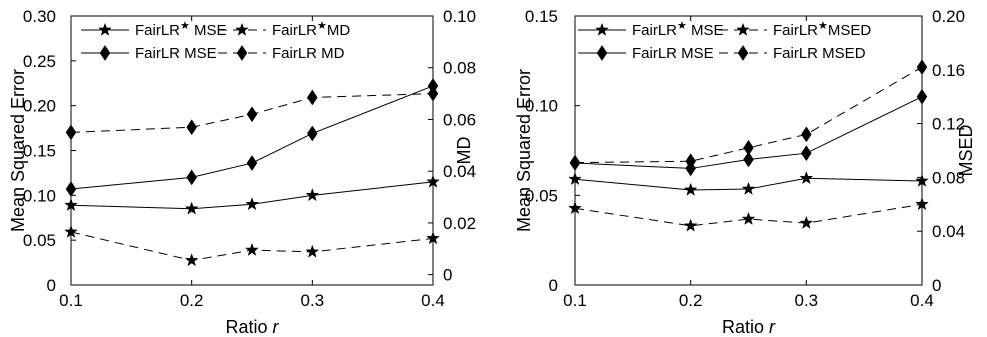  Describe the element at coordinates (541, 195) in the screenshot. I see `y-tick-label: 0.05` at that location.